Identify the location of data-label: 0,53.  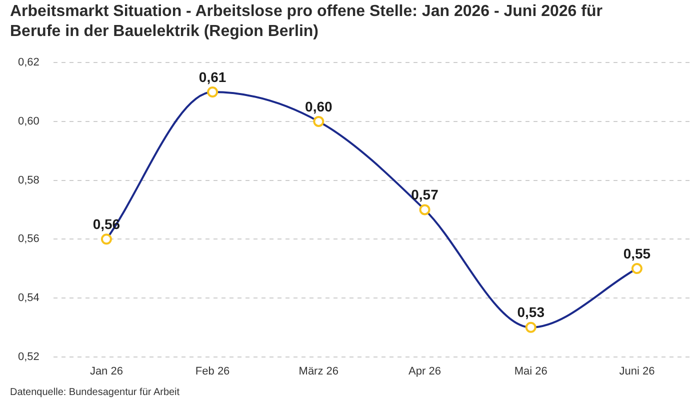
(531, 312).